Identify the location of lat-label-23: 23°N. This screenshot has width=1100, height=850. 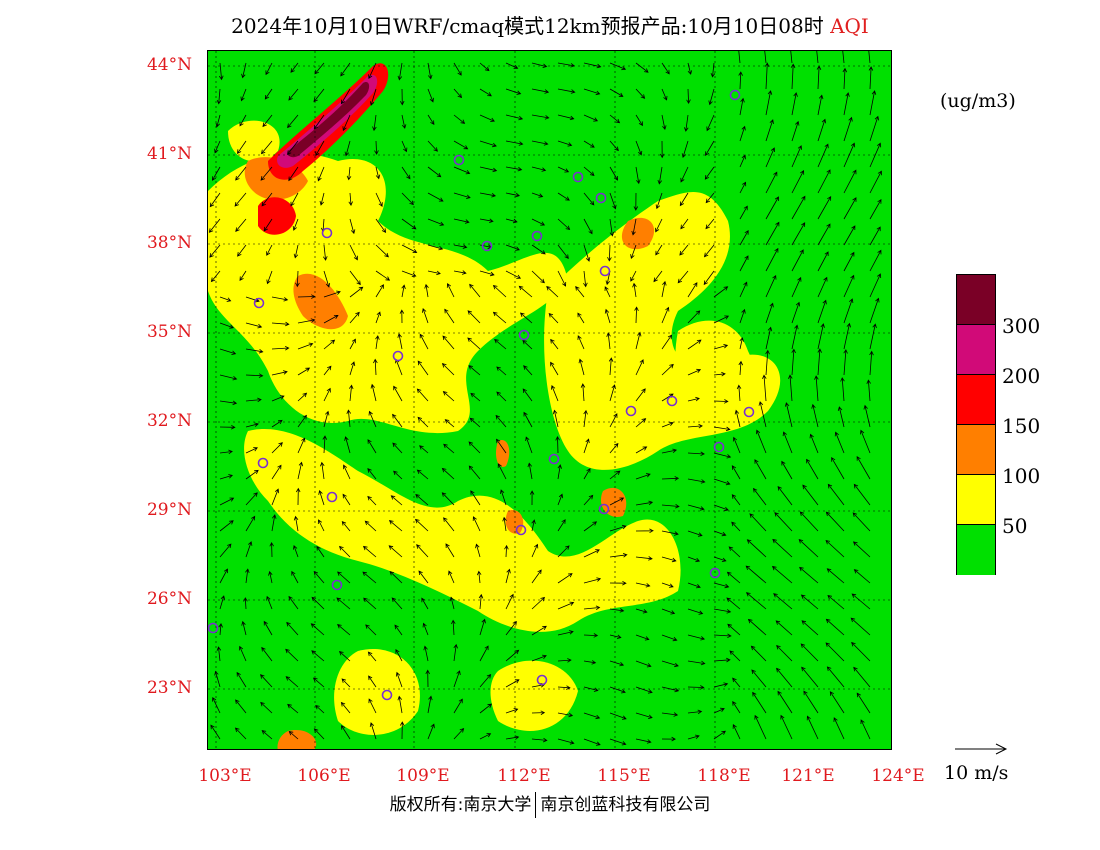
(169, 688).